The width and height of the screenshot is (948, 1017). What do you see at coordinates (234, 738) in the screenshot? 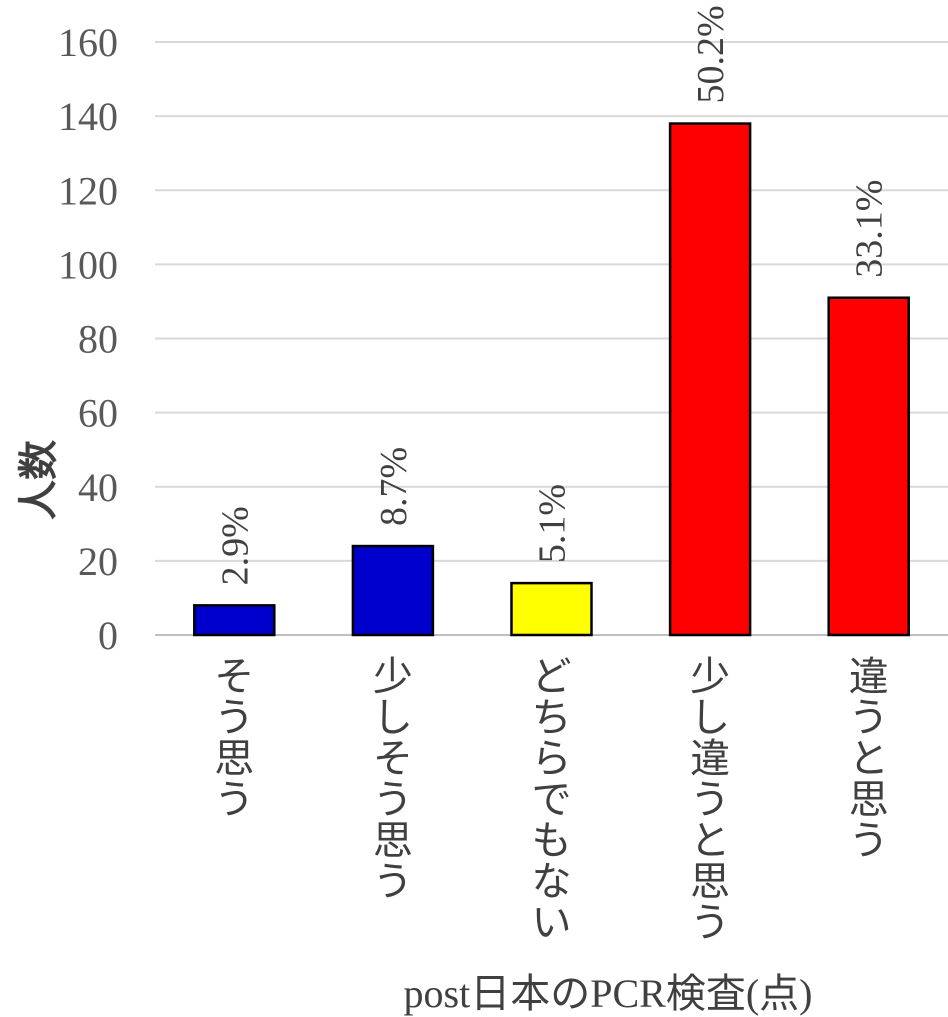
I see `category-label: そう思う` at bounding box center [234, 738].